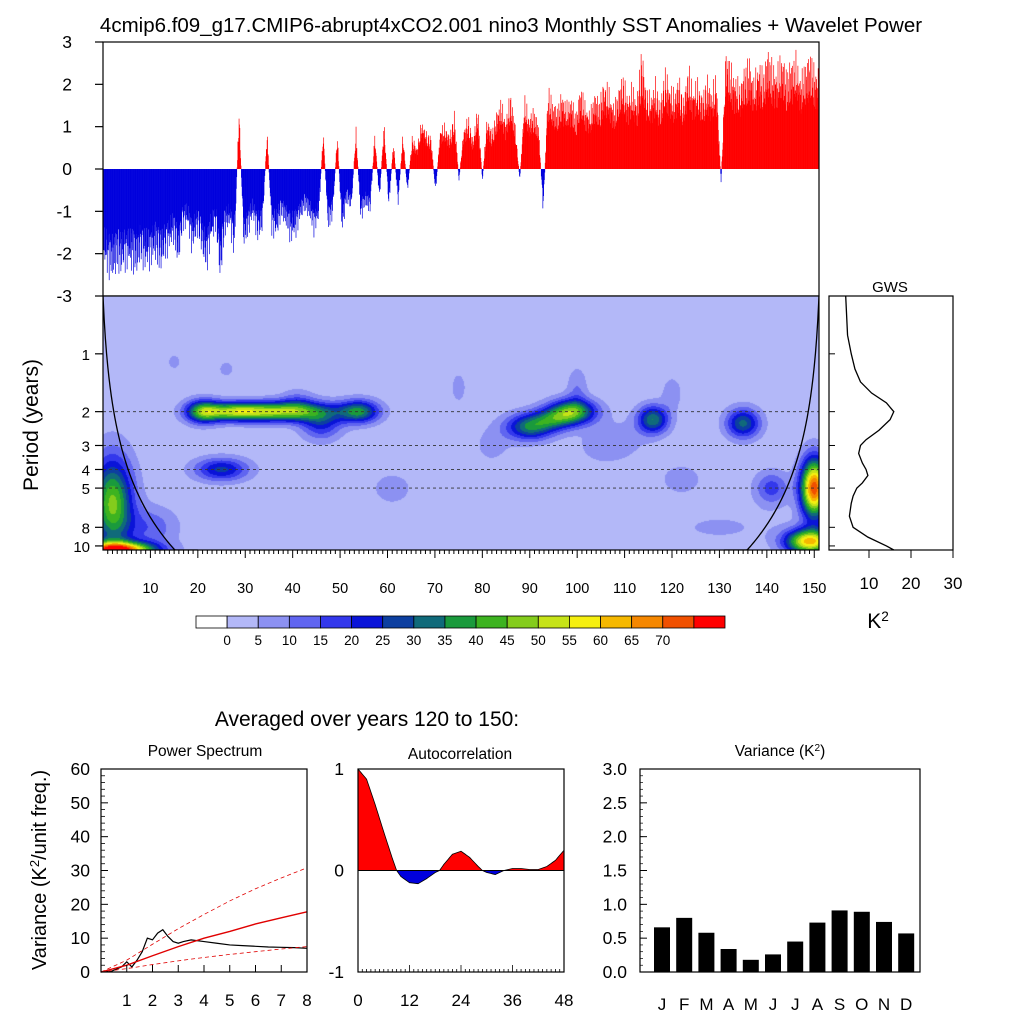 Image resolution: width=1024 pixels, height=1024 pixels. I want to click on cone-of-influence-right, so click(771, 423).